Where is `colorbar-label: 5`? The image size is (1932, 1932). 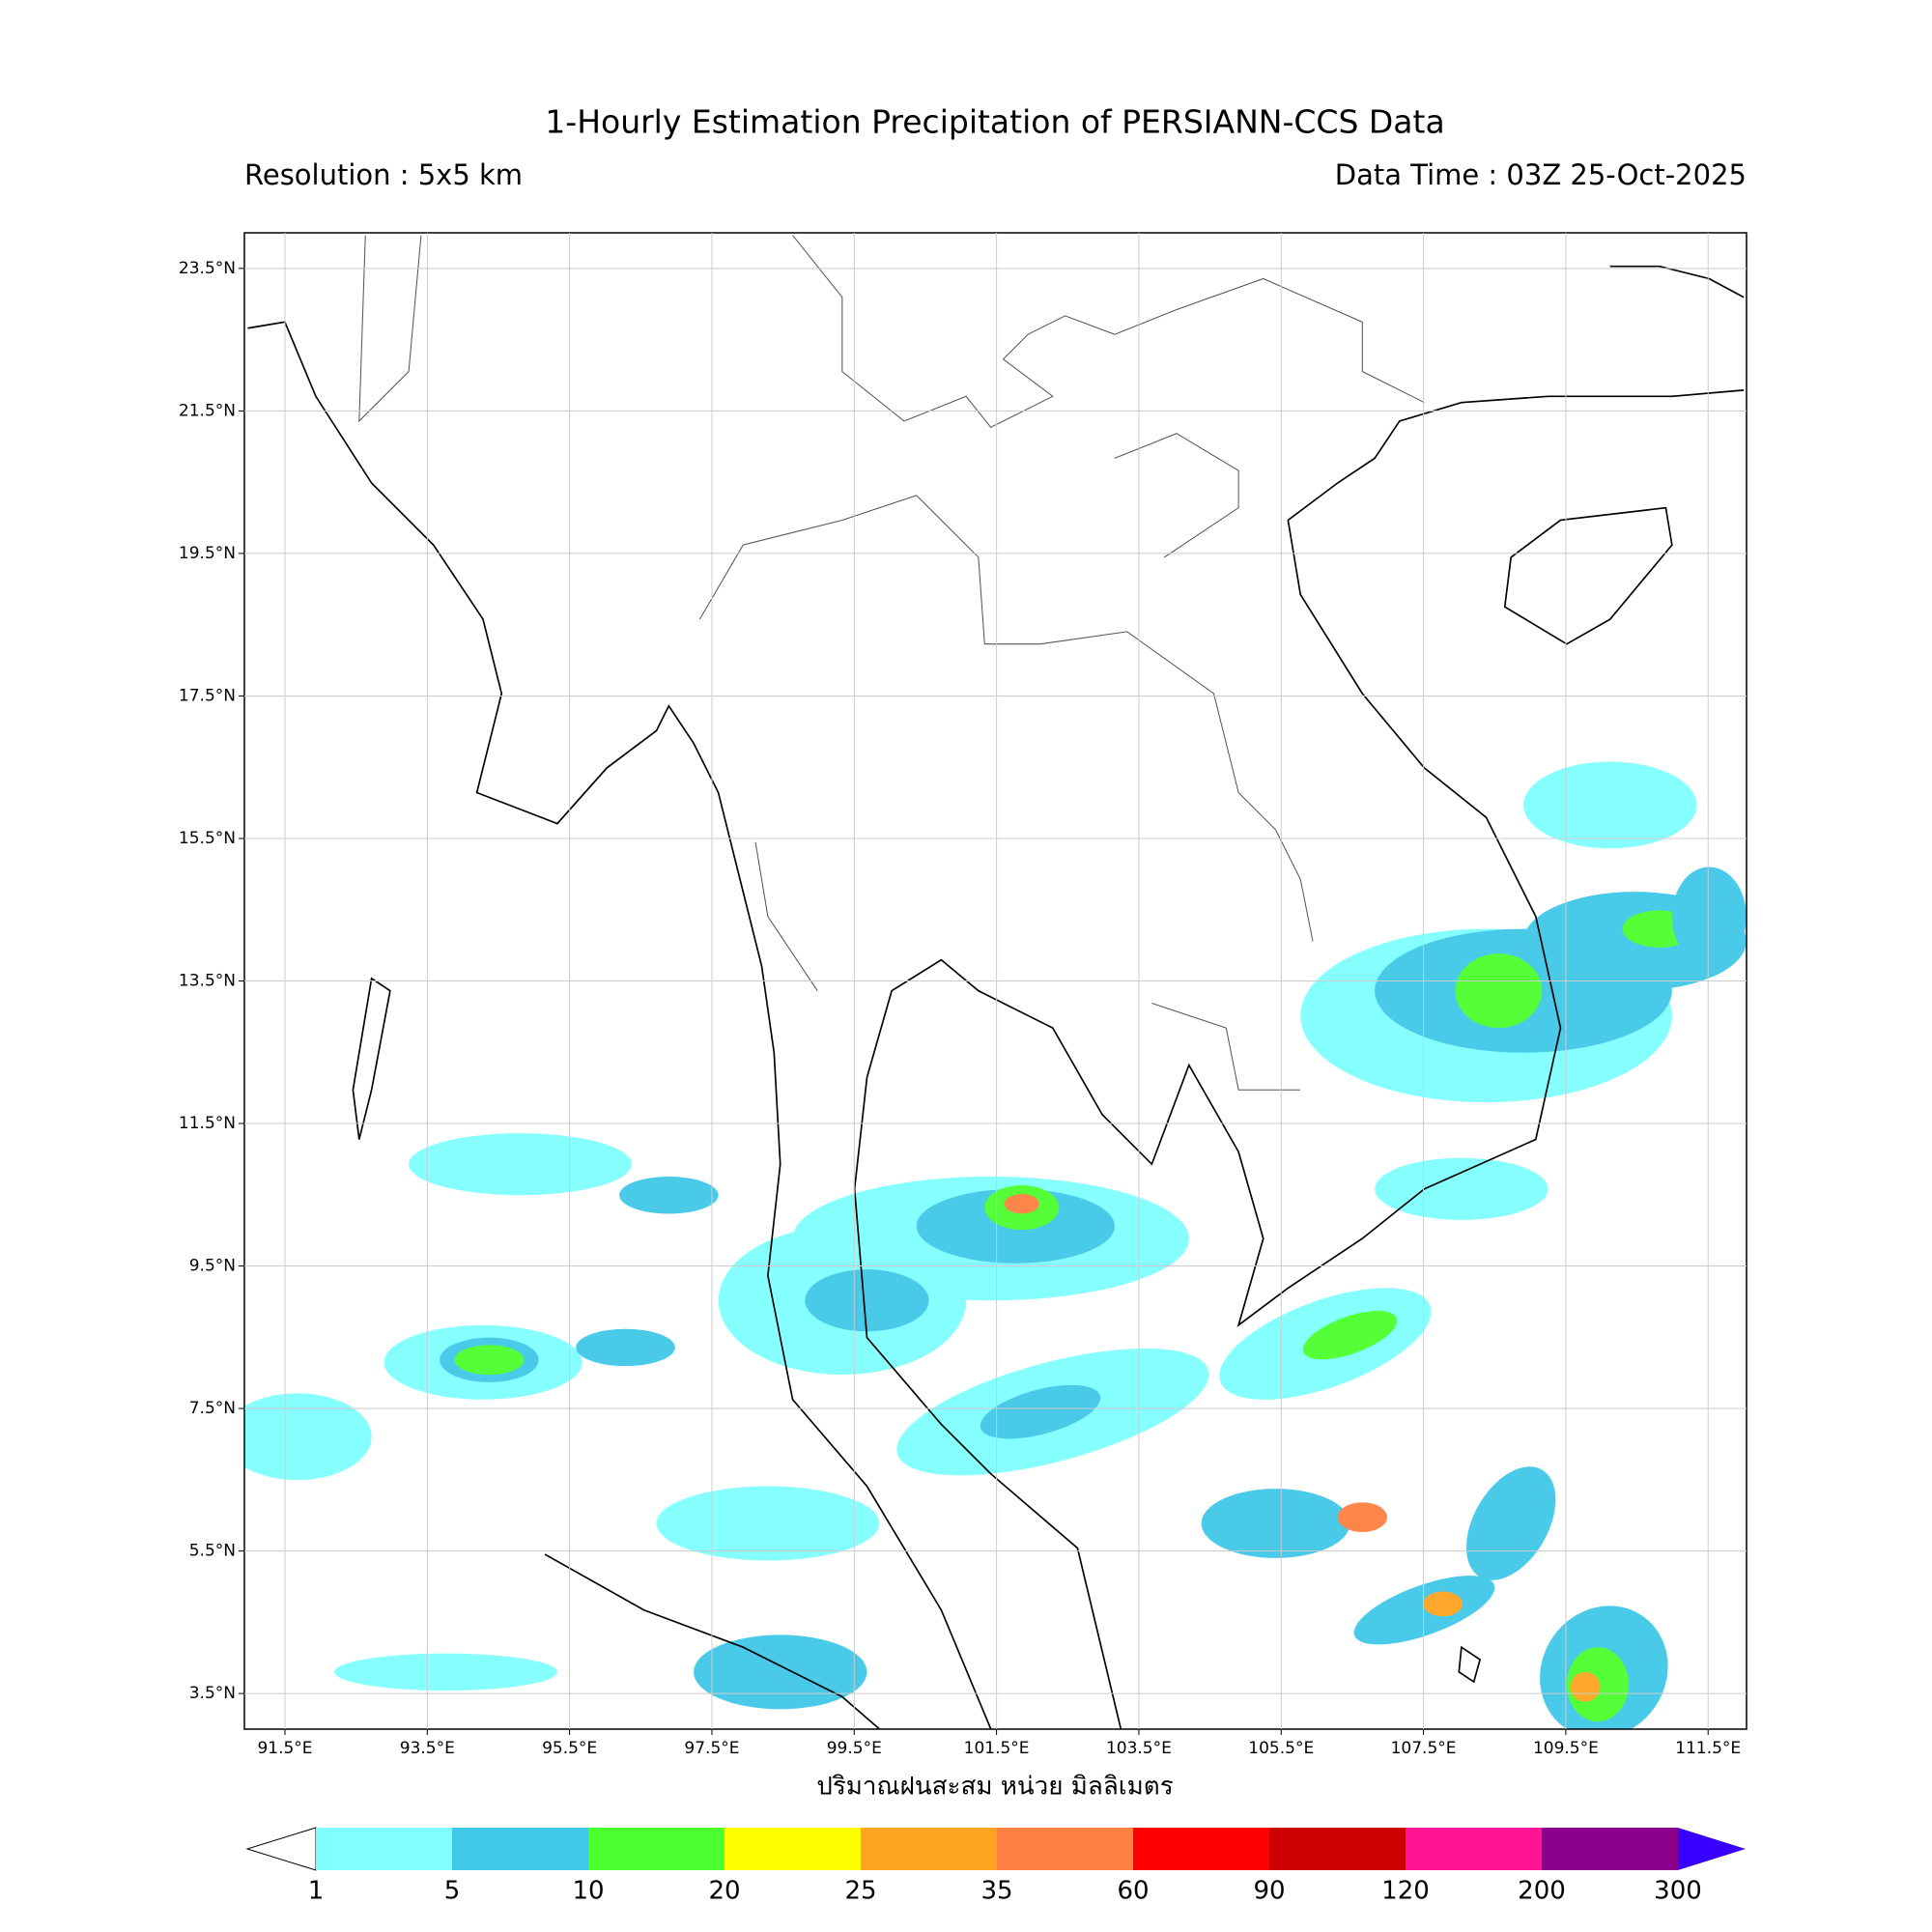
colorbar-label: 5 is located at coordinates (452, 1891).